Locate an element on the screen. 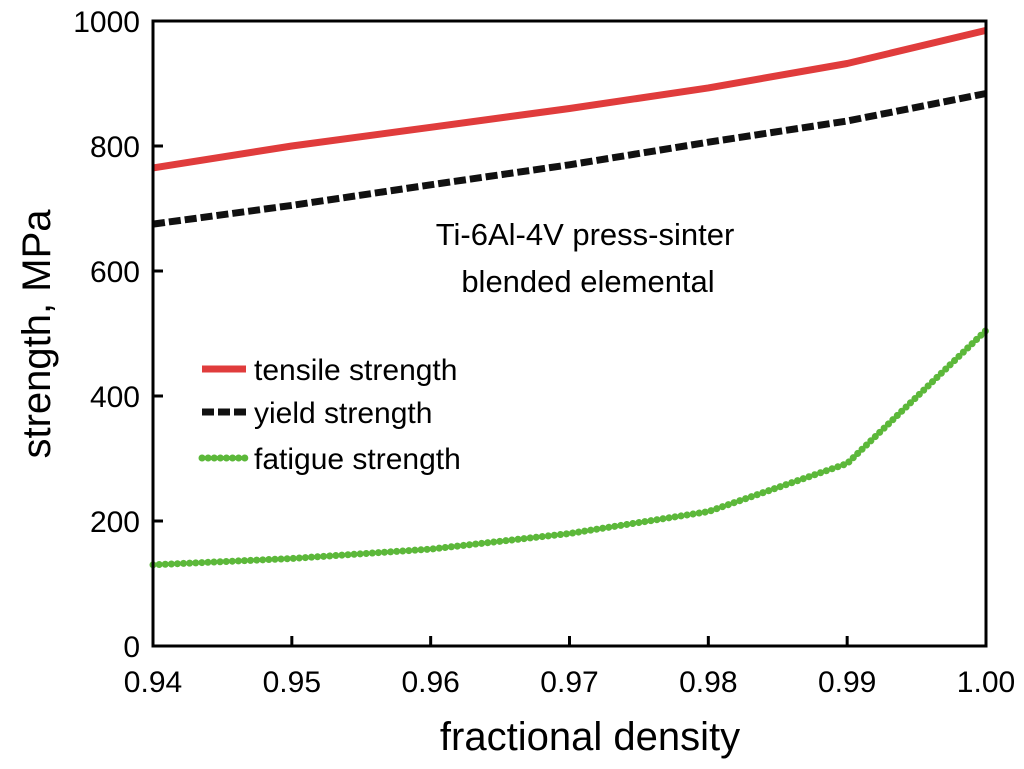  y-axis-title: strength, MPa is located at coordinates (37, 334).